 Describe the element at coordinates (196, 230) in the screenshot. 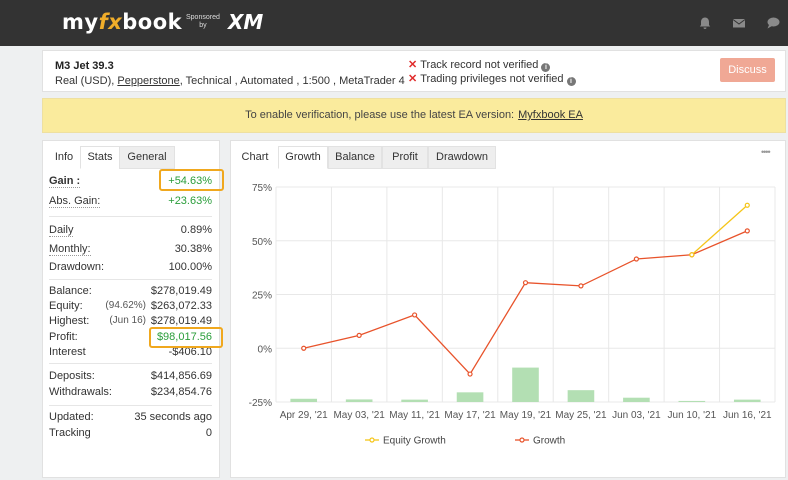

I see `daily-value: 0.89%` at that location.